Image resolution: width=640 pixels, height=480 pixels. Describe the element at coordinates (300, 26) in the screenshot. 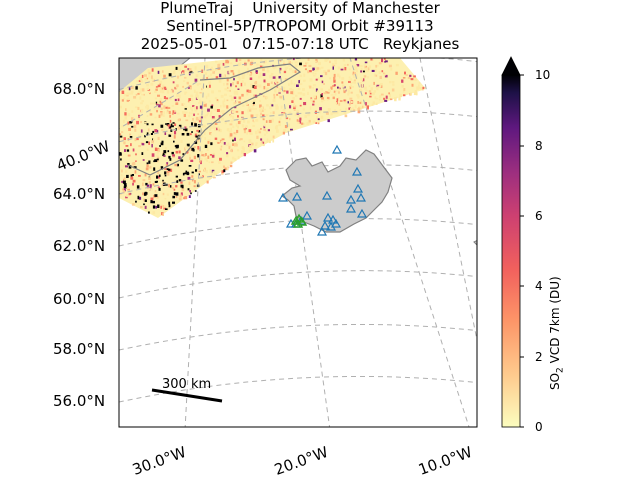

I see `title-line-2: Sentinel-5P/TROPOMI Orbit #39113` at that location.